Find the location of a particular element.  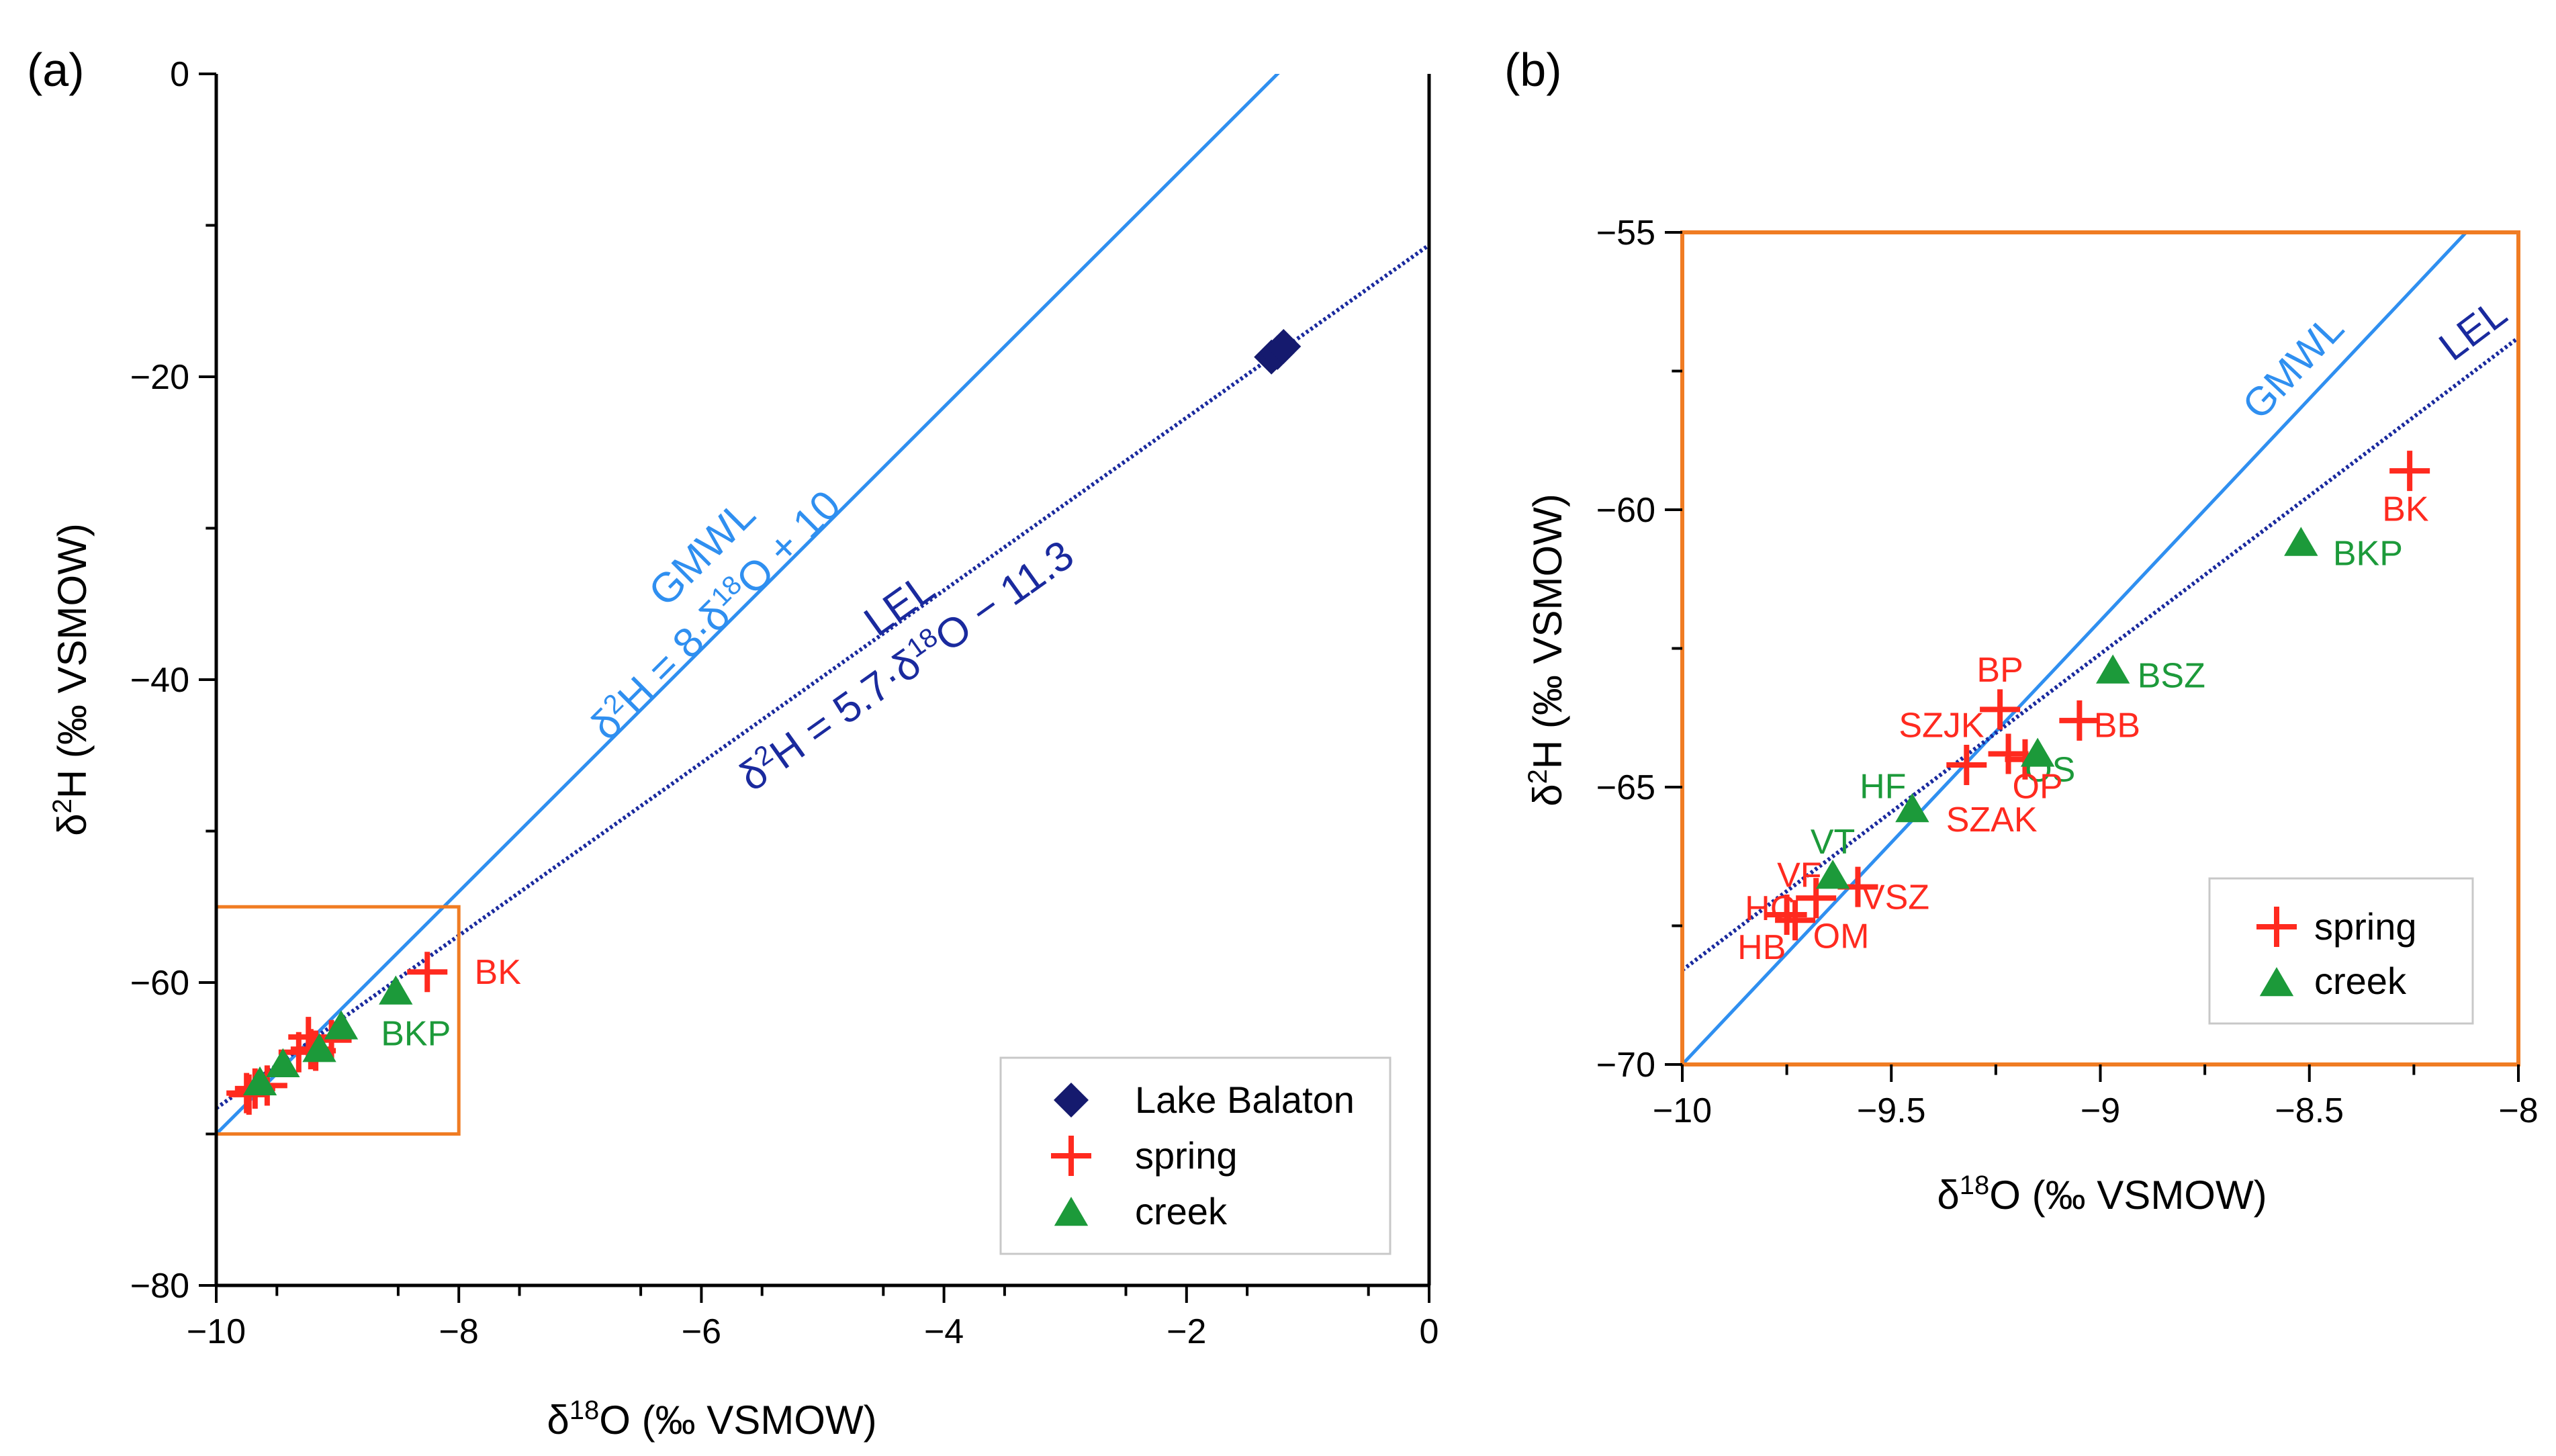

legend-marker-creek is located at coordinates (1071, 1211).